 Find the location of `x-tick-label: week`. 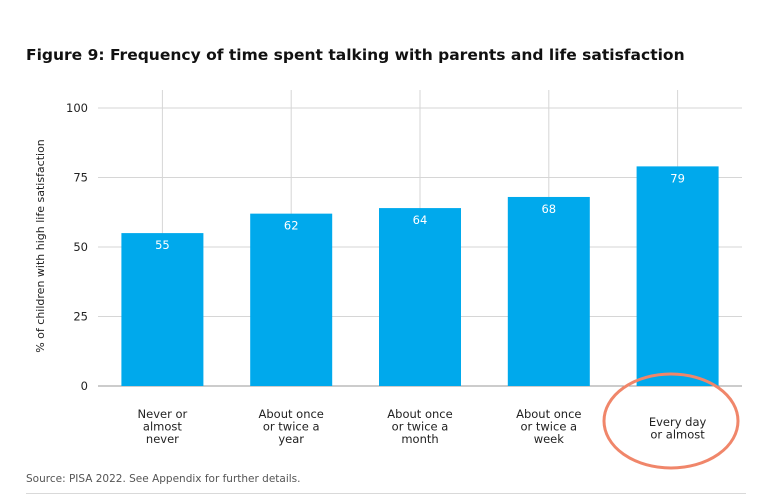

x-tick-label: week is located at coordinates (549, 439).